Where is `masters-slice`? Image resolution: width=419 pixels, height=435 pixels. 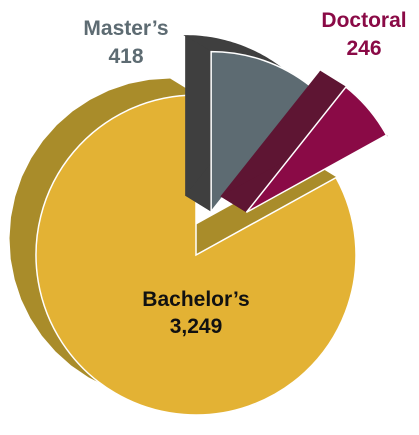 masters-slice is located at coordinates (247, 124).